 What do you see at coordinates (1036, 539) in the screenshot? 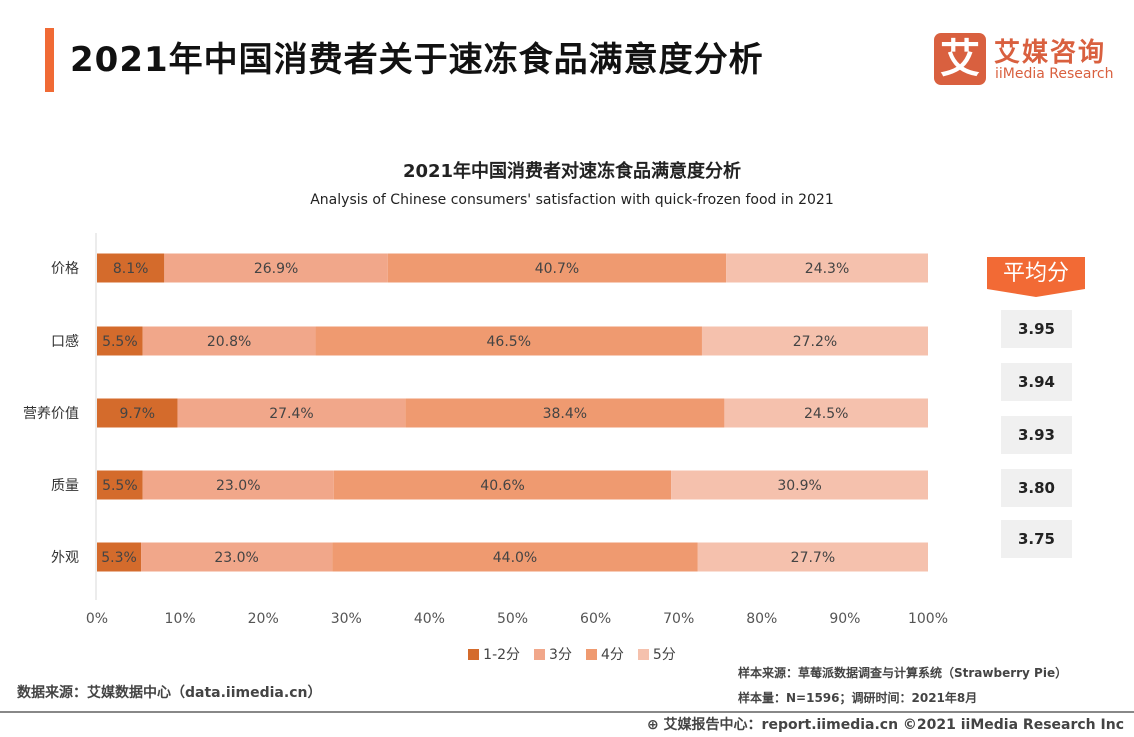
I see `average-value: 3.75` at bounding box center [1036, 539].